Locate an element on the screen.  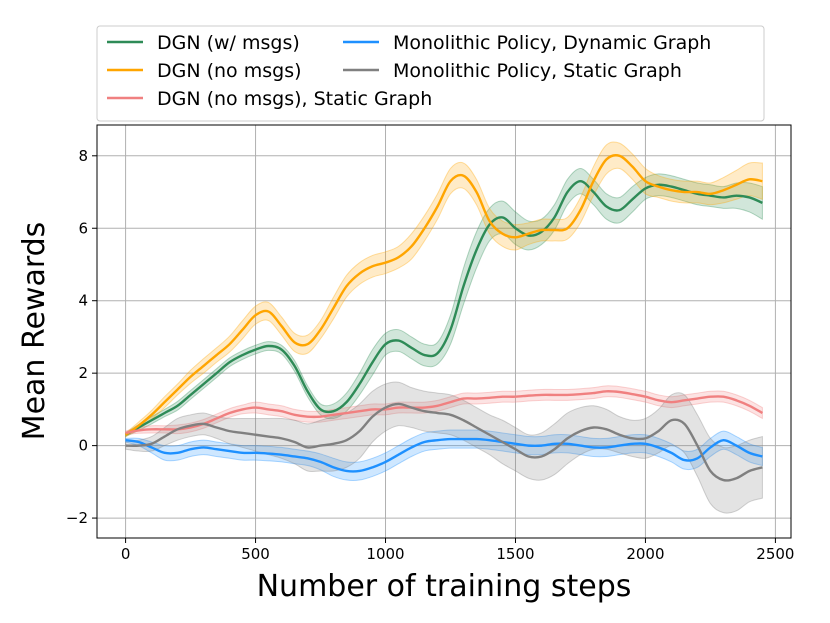
x-tick-label: 0 is located at coordinates (126, 554).